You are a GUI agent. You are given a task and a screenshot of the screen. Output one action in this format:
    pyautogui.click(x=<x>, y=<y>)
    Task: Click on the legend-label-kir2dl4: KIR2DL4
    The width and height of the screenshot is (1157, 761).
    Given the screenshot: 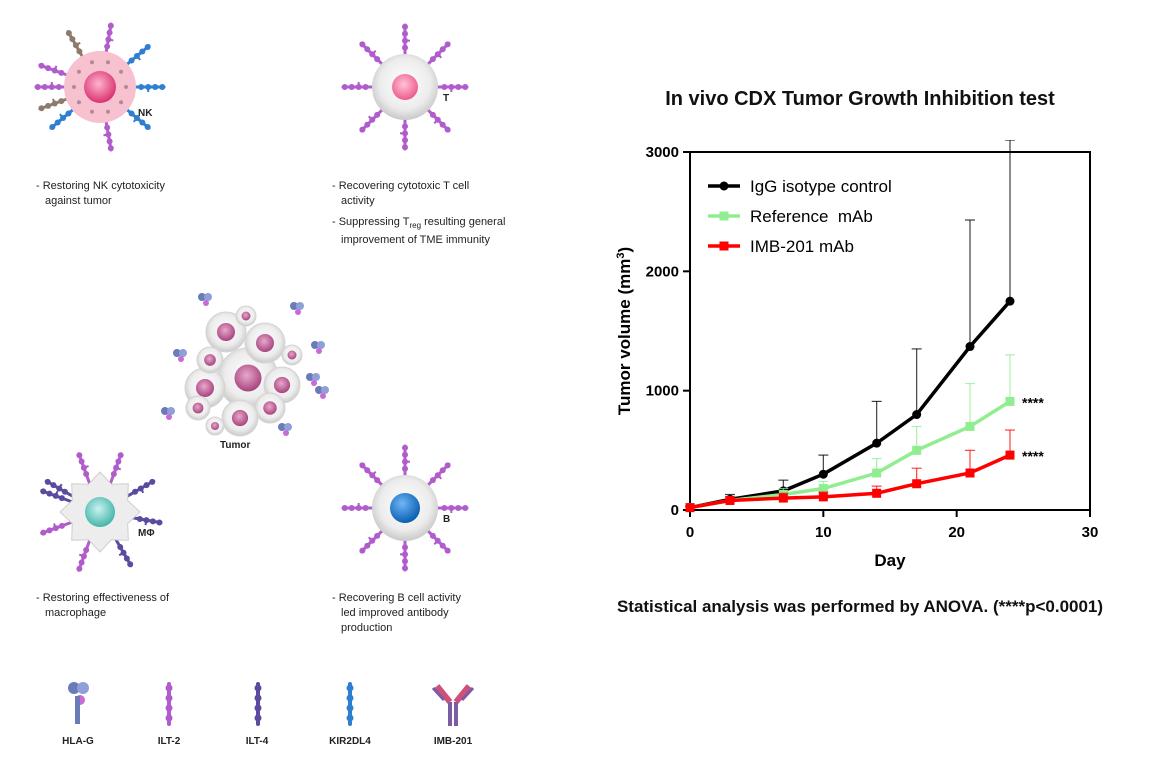 What is the action you would take?
    pyautogui.click(x=350, y=741)
    